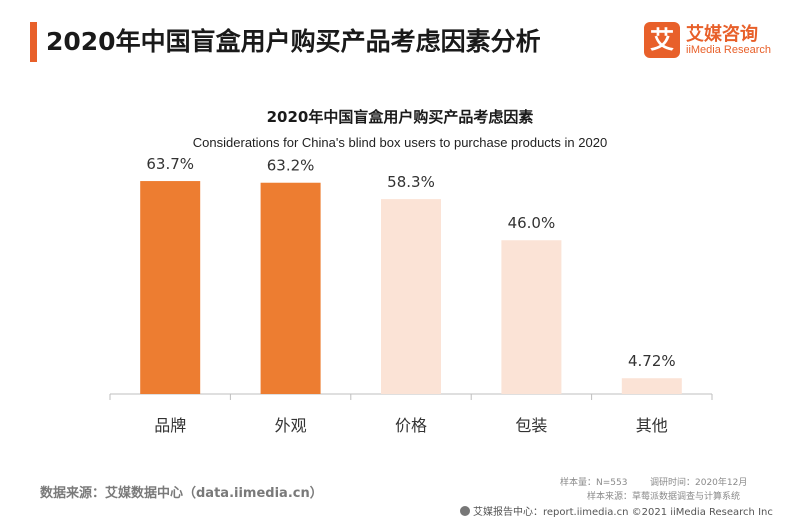  Describe the element at coordinates (400, 117) in the screenshot. I see `chart-title: 2020年中国盲盒用户购买产品考虑因素` at that location.